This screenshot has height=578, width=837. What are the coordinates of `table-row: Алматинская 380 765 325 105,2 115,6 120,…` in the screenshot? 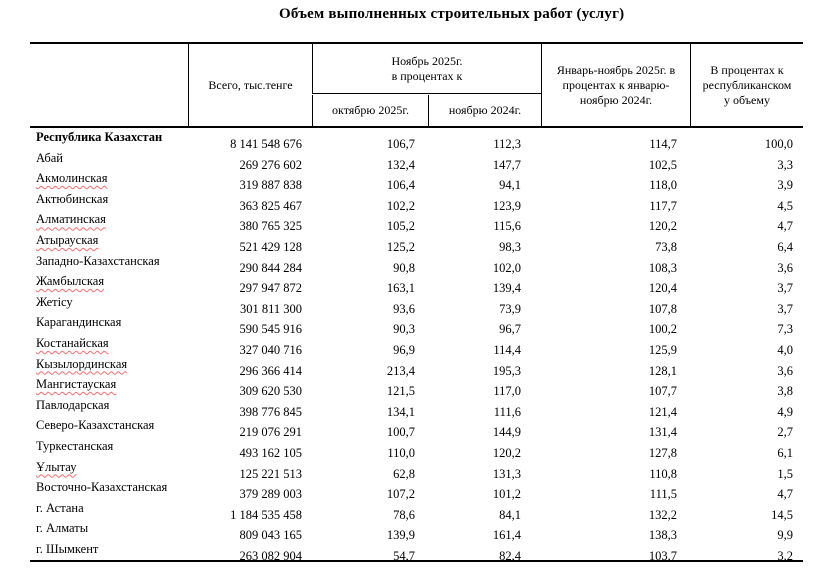 It's located at (416, 222).